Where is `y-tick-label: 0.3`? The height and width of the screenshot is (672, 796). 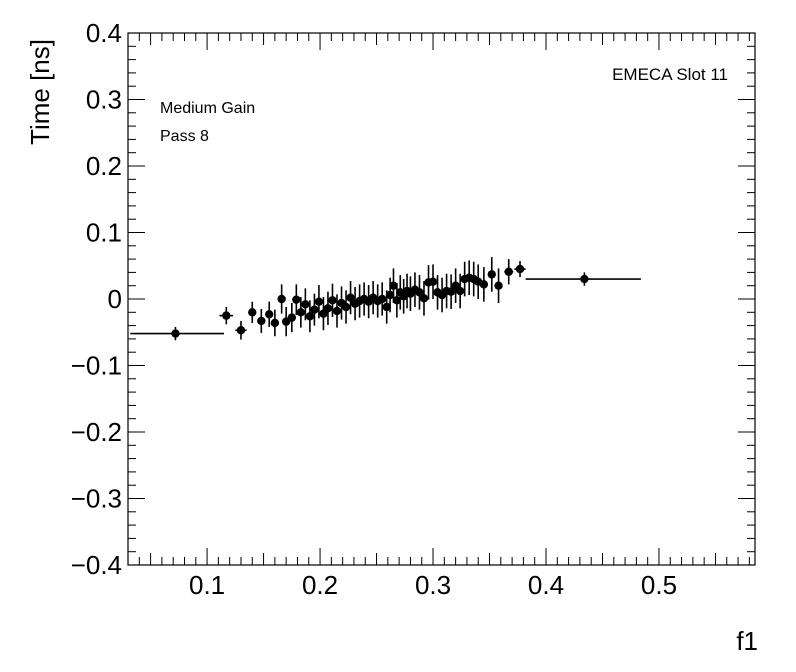 y-tick-label: 0.3 is located at coordinates (104, 100).